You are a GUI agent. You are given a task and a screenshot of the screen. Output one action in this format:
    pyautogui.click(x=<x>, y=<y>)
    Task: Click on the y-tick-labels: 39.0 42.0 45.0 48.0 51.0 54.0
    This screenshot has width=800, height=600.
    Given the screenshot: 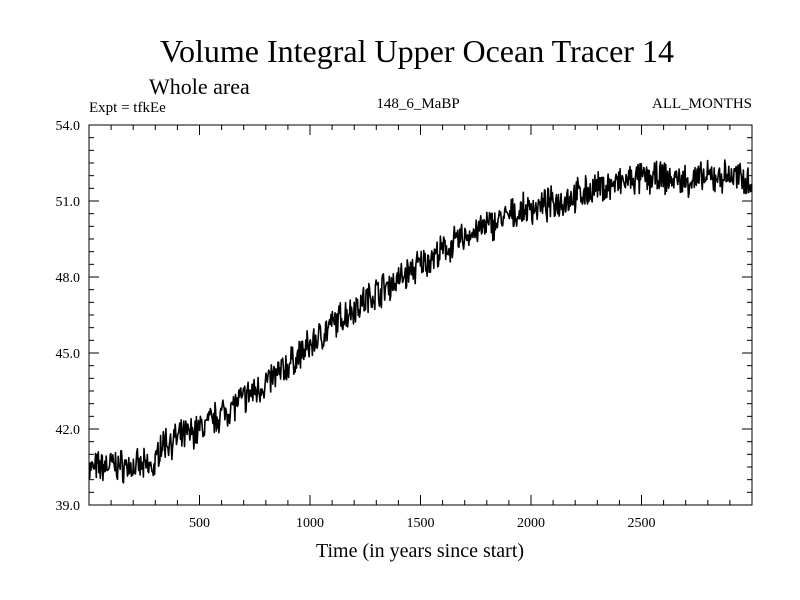 What is the action you would take?
    pyautogui.click(x=68, y=316)
    